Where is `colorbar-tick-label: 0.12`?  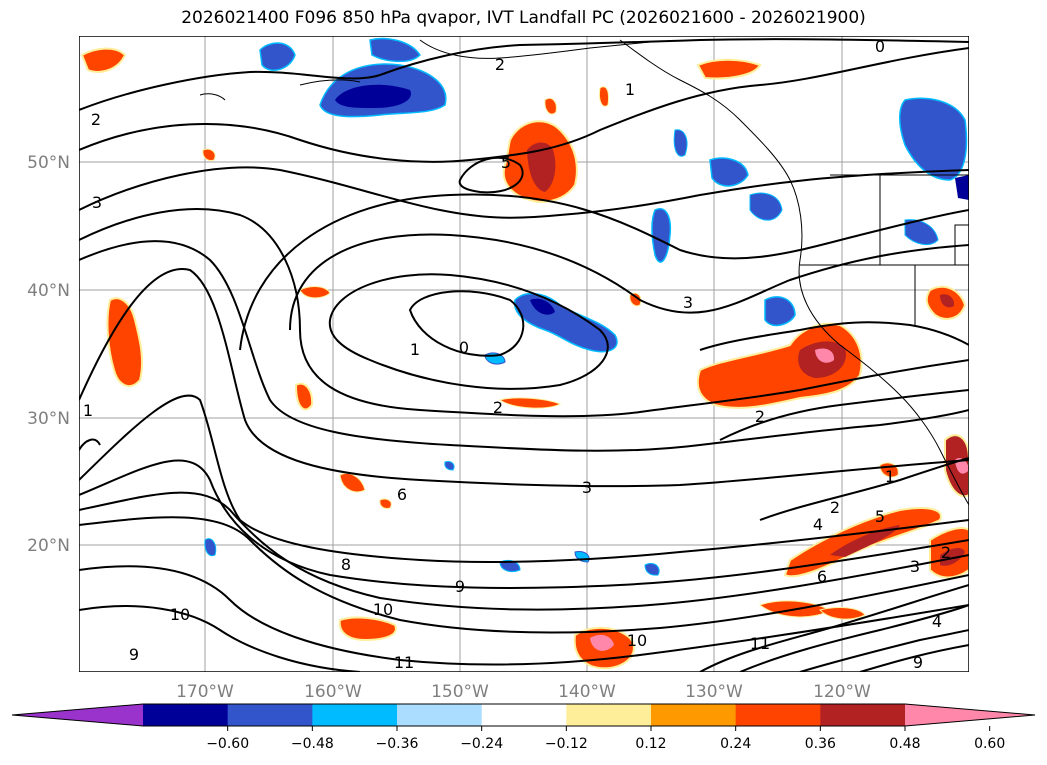
colorbar-tick-label: 0.12 is located at coordinates (650, 744).